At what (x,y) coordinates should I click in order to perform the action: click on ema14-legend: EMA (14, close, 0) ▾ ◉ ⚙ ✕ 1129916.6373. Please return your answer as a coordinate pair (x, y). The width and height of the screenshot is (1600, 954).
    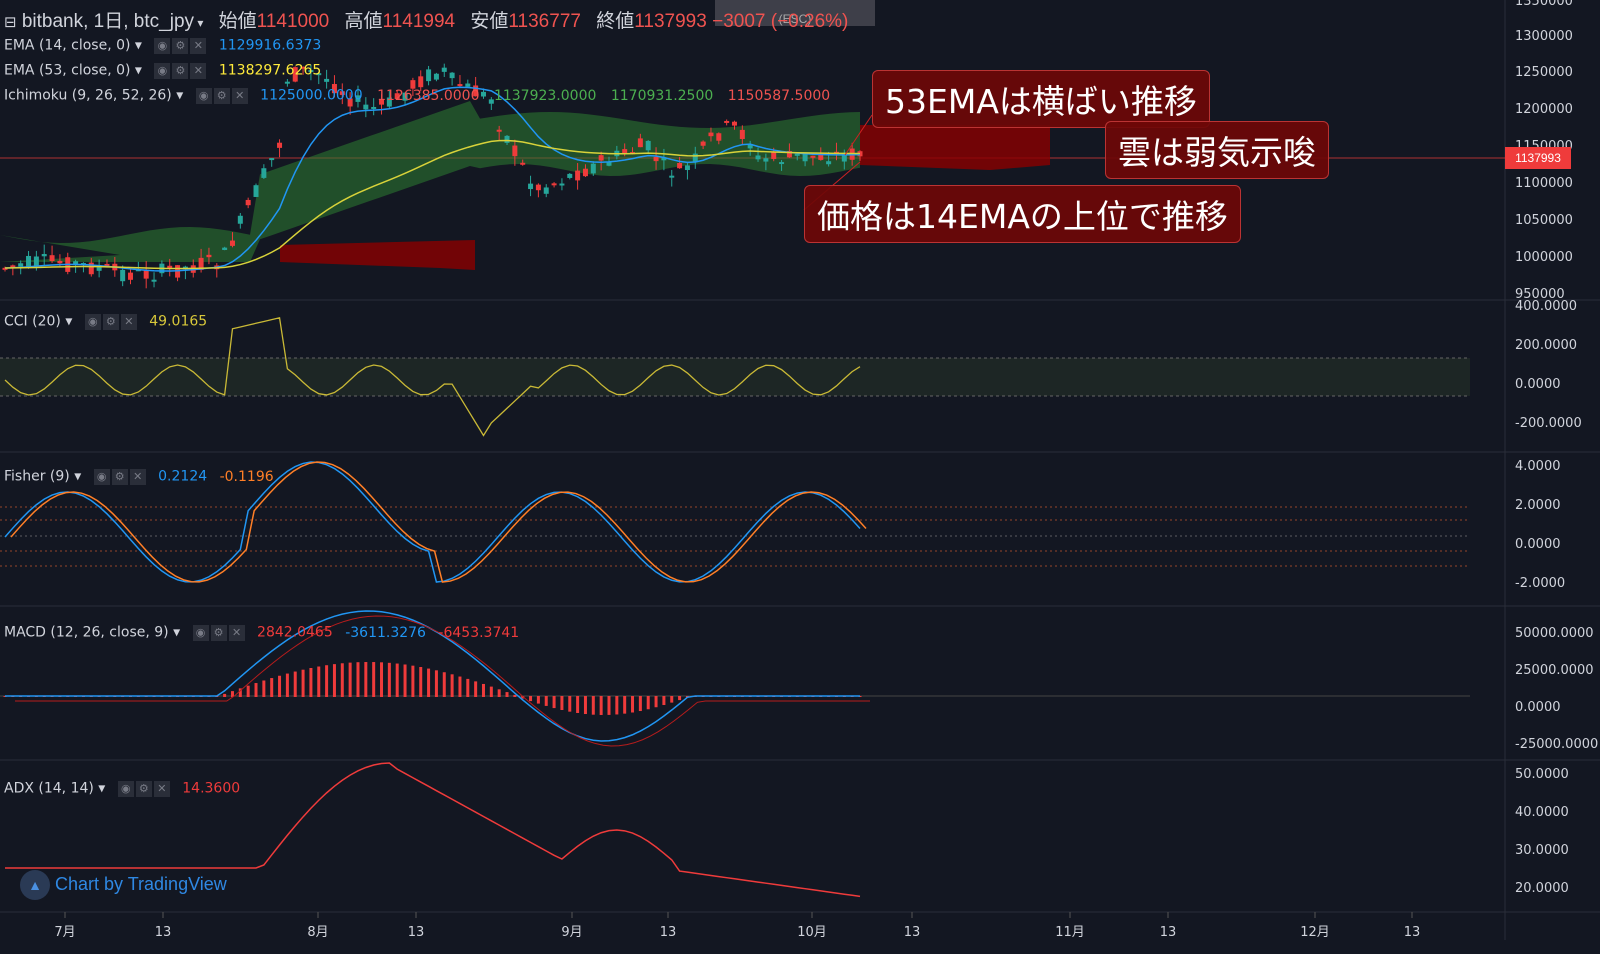
    Looking at the image, I should click on (163, 45).